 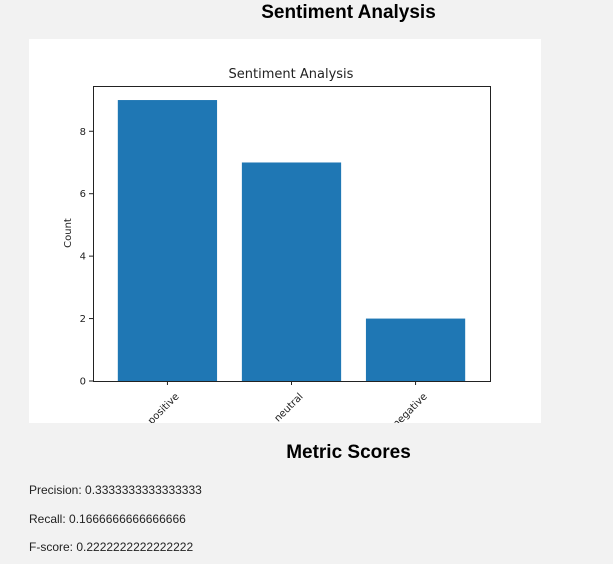 I want to click on y-axis: 0 2 4 6 8, so click(x=86, y=257).